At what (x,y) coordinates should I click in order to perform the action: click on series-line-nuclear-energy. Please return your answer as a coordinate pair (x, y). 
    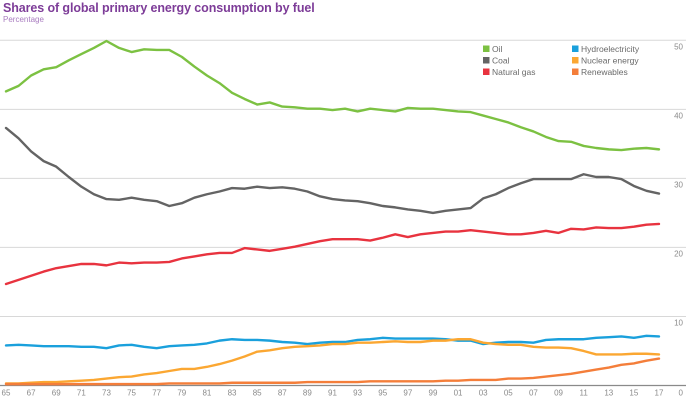
    Looking at the image, I should click on (332, 361).